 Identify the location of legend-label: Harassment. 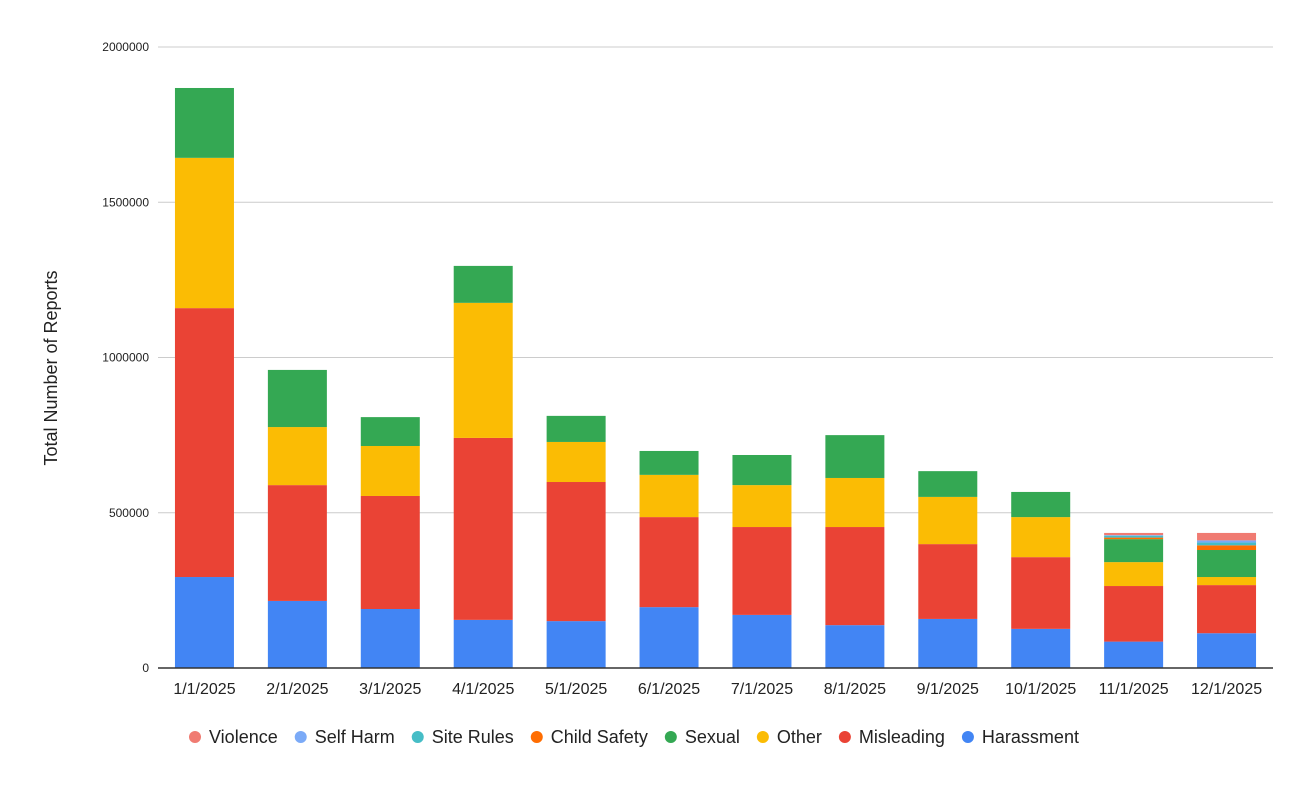
(1030, 737).